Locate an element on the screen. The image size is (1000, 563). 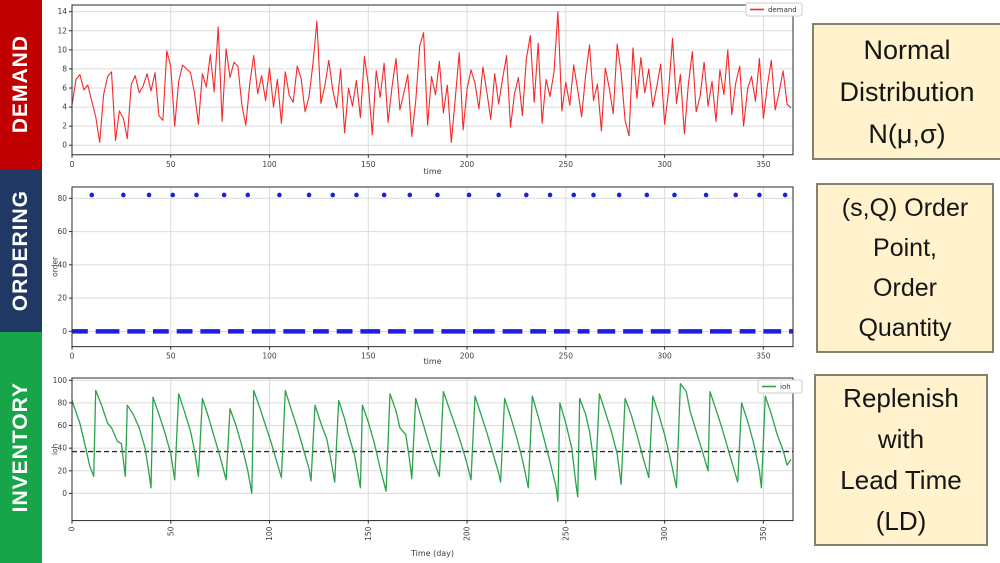
demand-band-label: DEMAND is located at coordinates (20, 84).